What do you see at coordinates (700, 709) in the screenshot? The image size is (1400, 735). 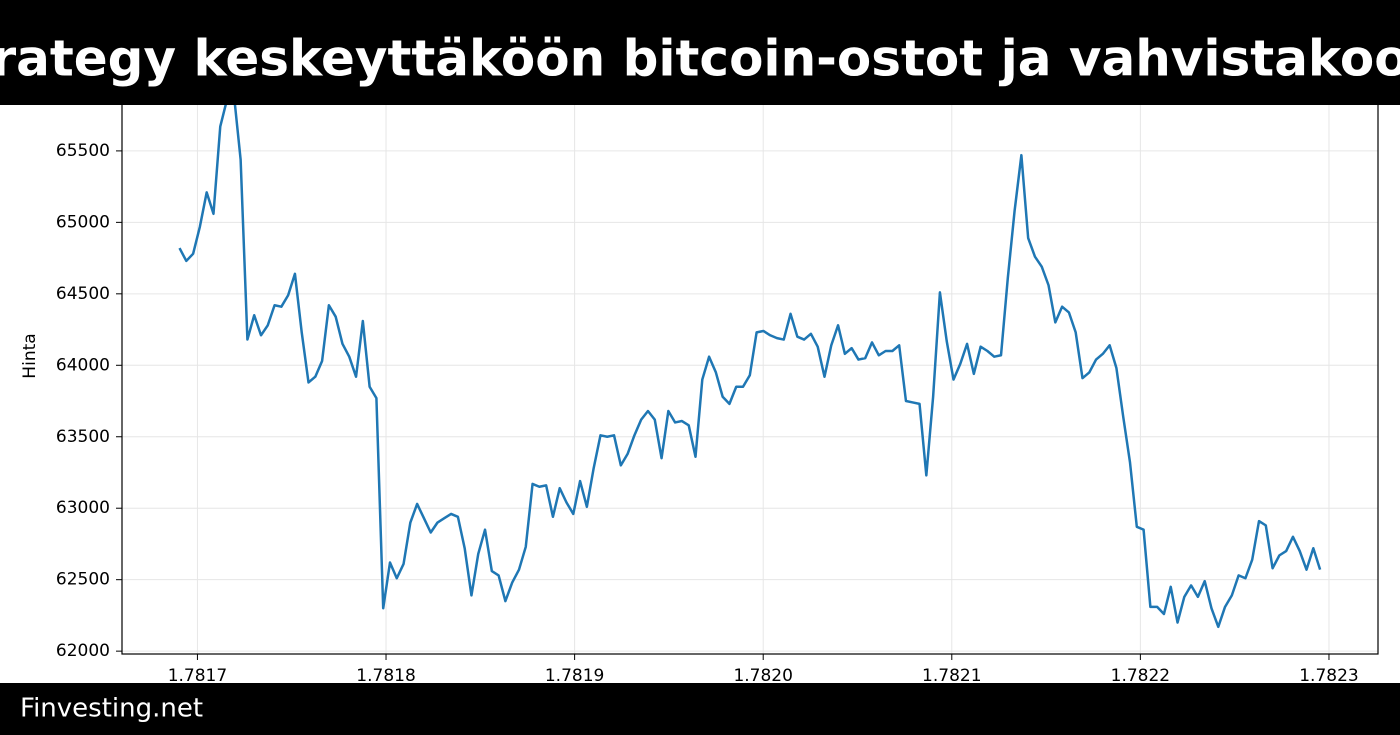 I see `footer-bar` at bounding box center [700, 709].